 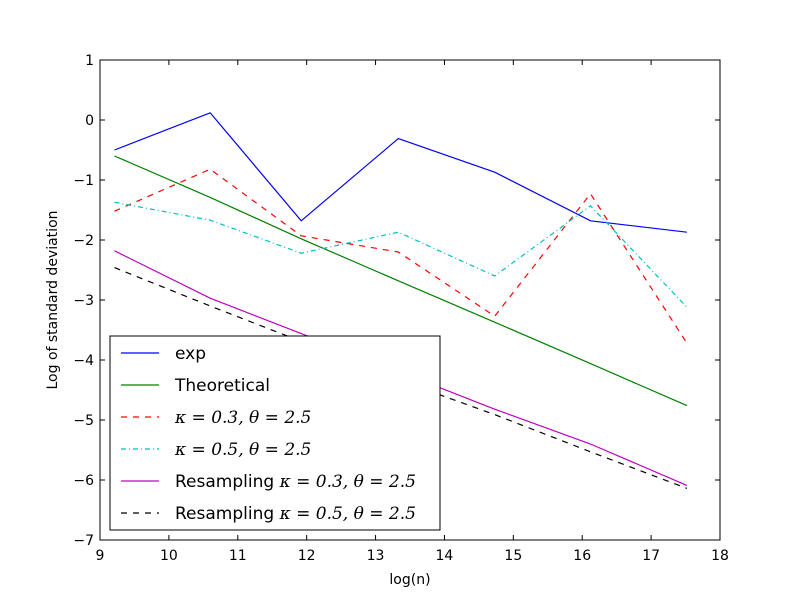 What do you see at coordinates (83, 181) in the screenshot?
I see `y-tick-label: −1` at bounding box center [83, 181].